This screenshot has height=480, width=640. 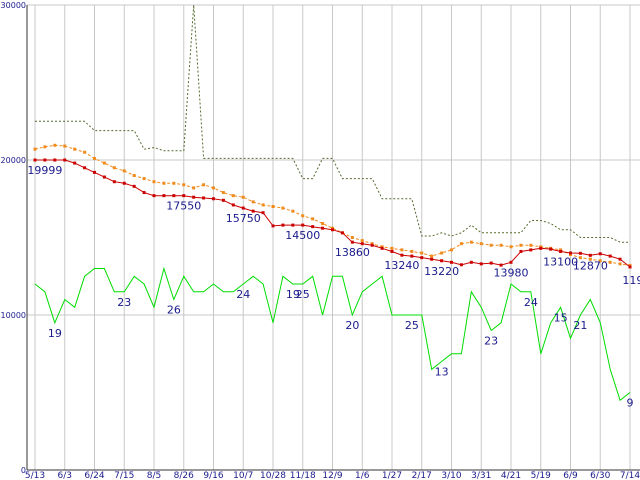 What do you see at coordinates (124, 475) in the screenshot?
I see `x-tick-label: 7/15` at bounding box center [124, 475].